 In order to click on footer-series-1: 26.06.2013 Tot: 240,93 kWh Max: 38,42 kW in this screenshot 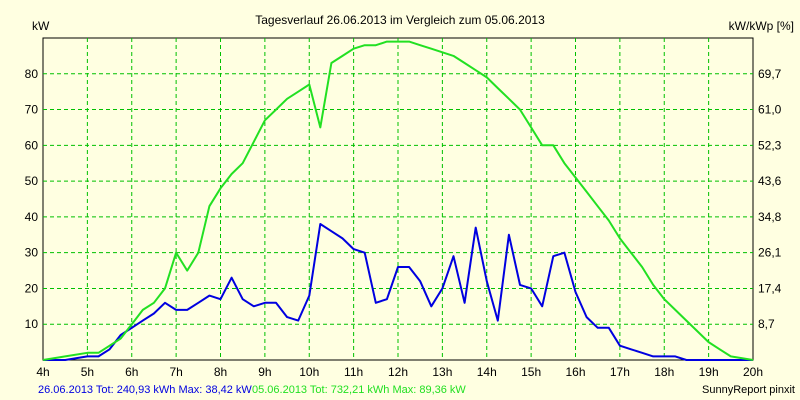, I will do `click(145, 390)`.